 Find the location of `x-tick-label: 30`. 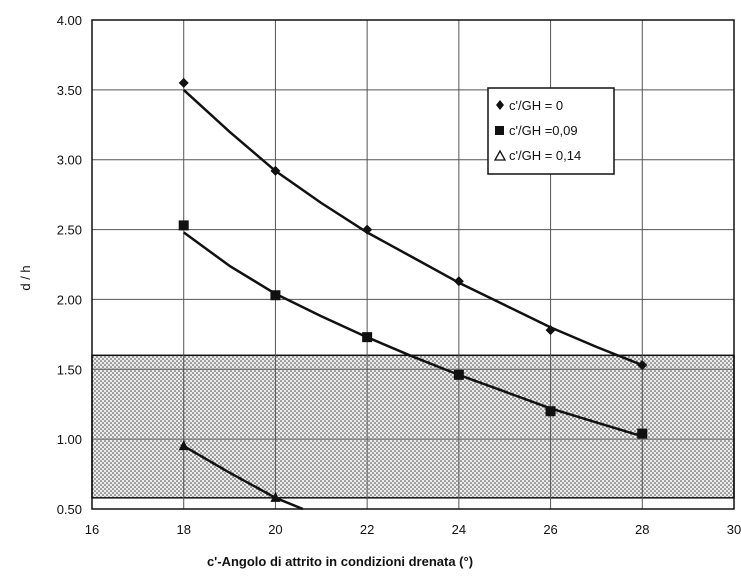

x-tick-label: 30 is located at coordinates (734, 529).